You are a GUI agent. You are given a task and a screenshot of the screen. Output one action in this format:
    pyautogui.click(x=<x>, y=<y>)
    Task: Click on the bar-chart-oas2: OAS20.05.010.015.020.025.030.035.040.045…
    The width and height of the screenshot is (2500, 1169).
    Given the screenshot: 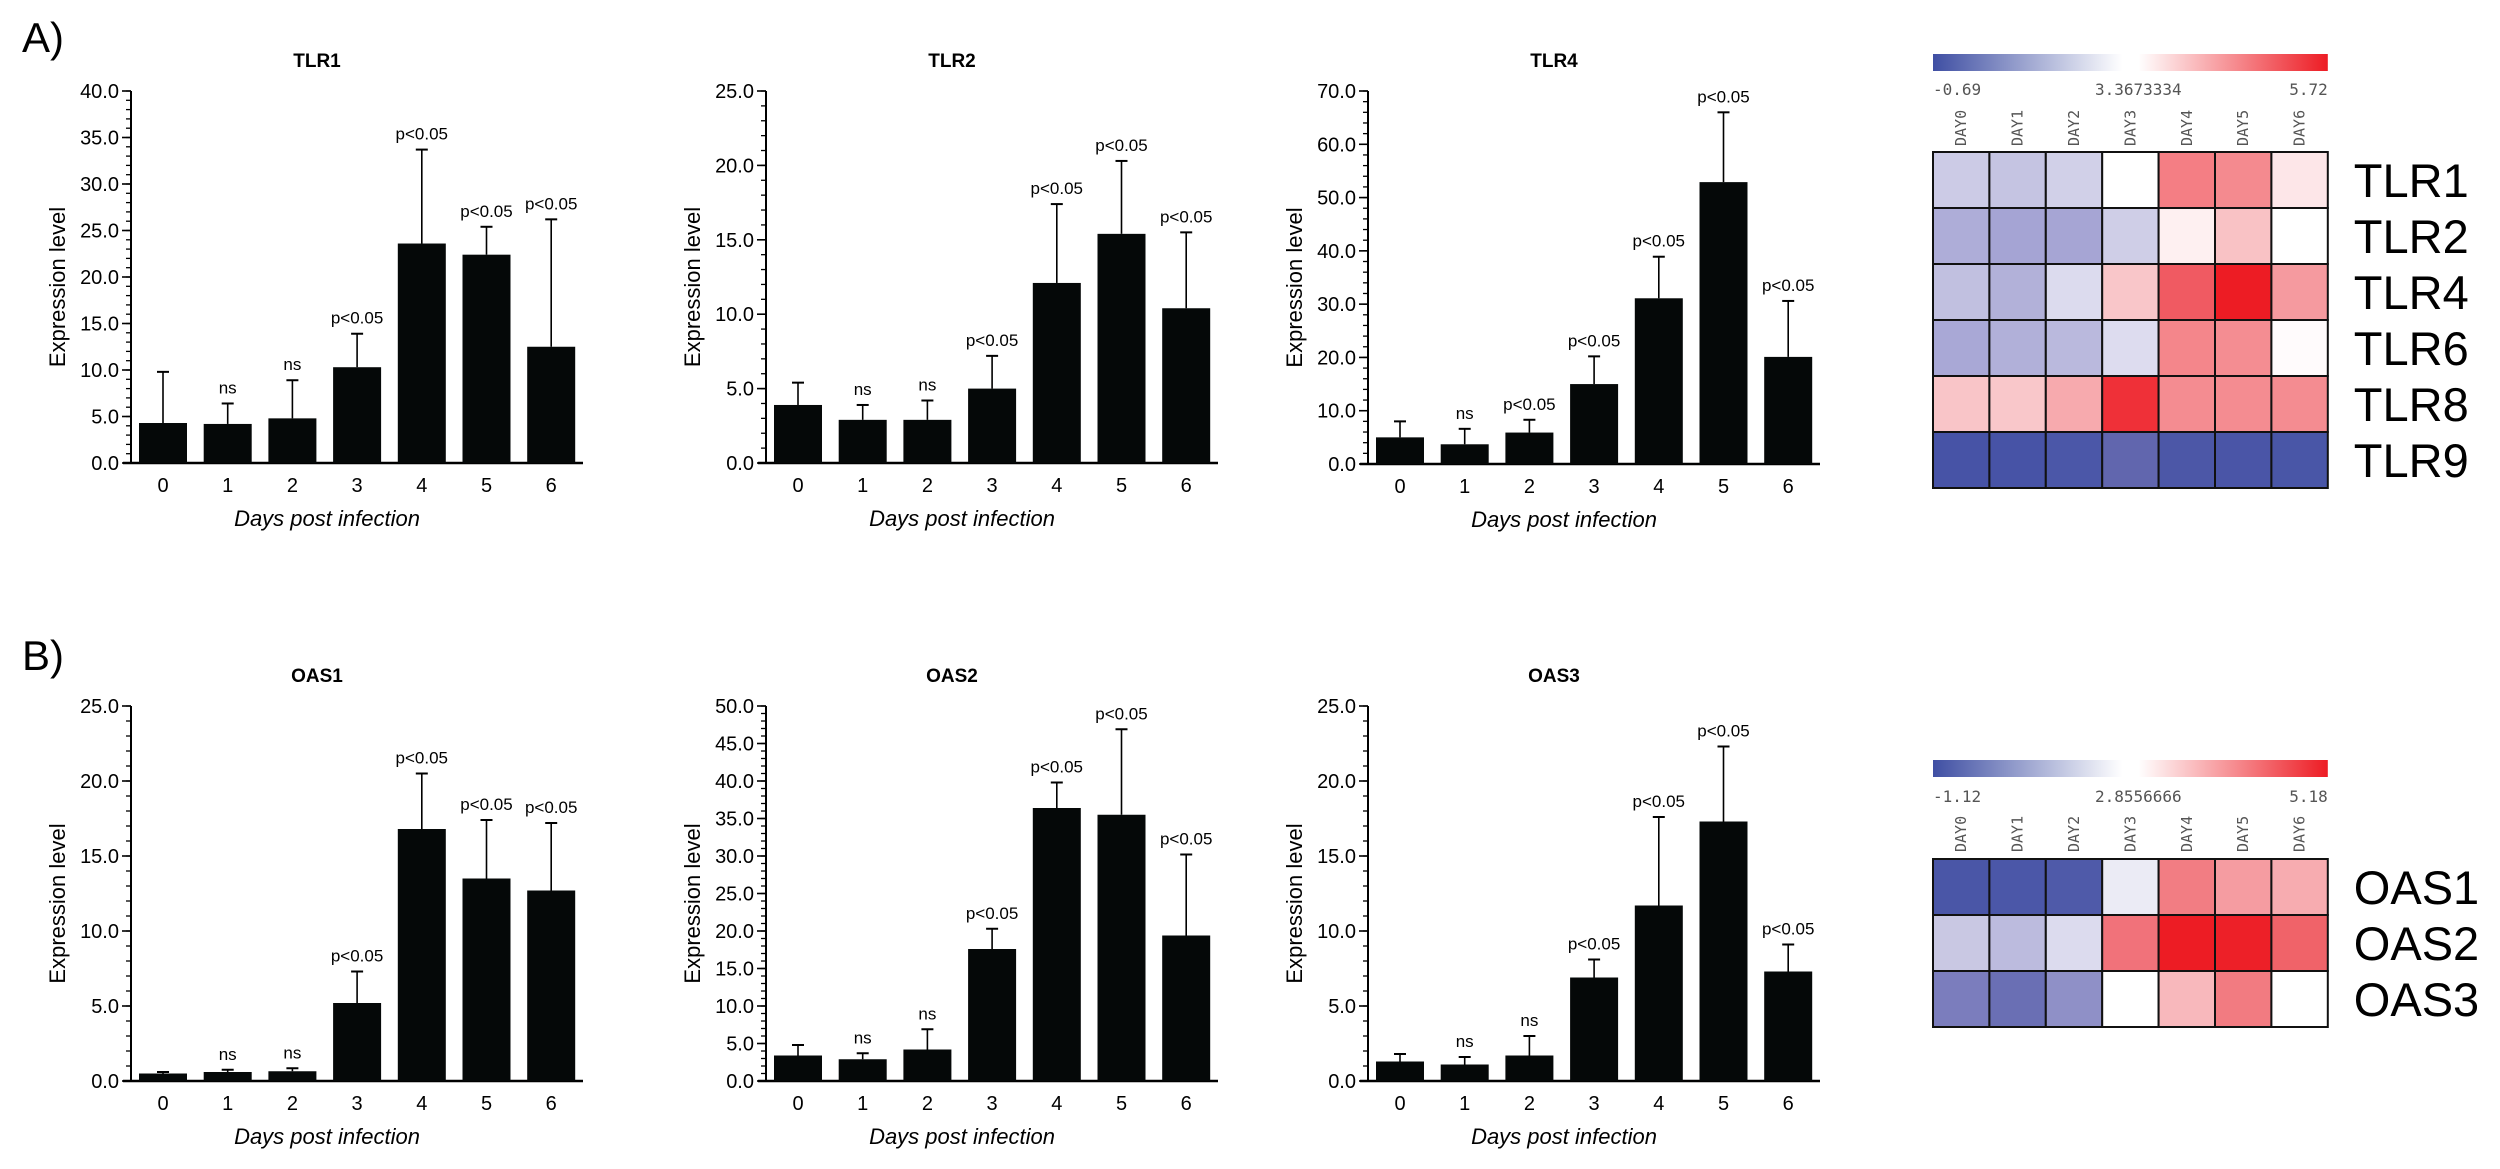 What is the action you would take?
    pyautogui.click(x=949, y=907)
    